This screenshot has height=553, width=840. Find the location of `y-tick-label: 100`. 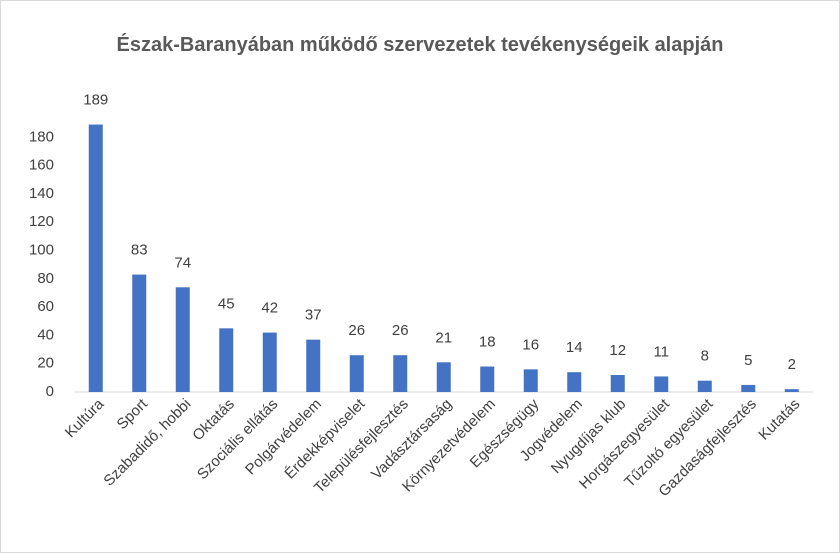

y-tick-label: 100 is located at coordinates (41, 249).